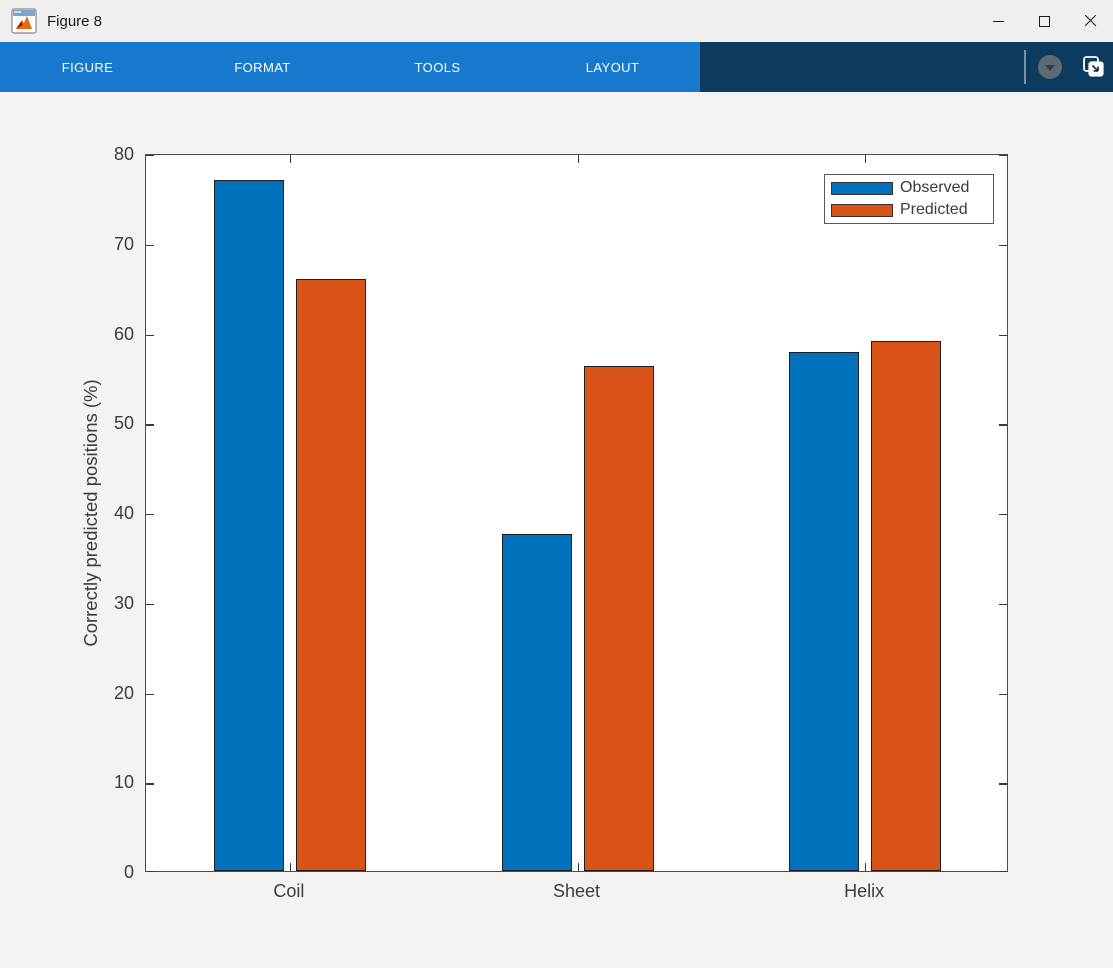 The width and height of the screenshot is (1113, 968). I want to click on toolstrip-tab-format: FORMAT, so click(262, 67).